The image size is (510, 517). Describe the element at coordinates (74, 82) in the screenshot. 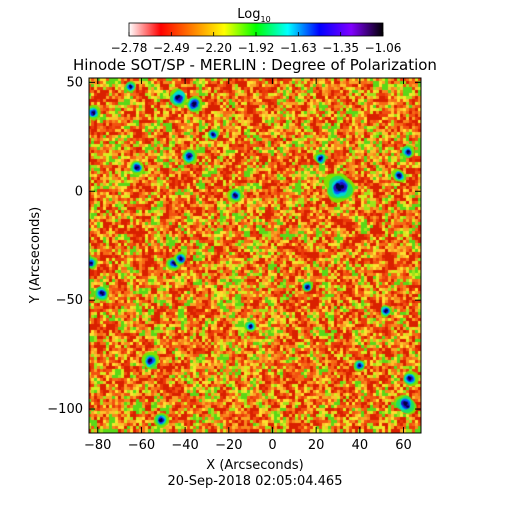

I see `y-tick-label: 50` at that location.